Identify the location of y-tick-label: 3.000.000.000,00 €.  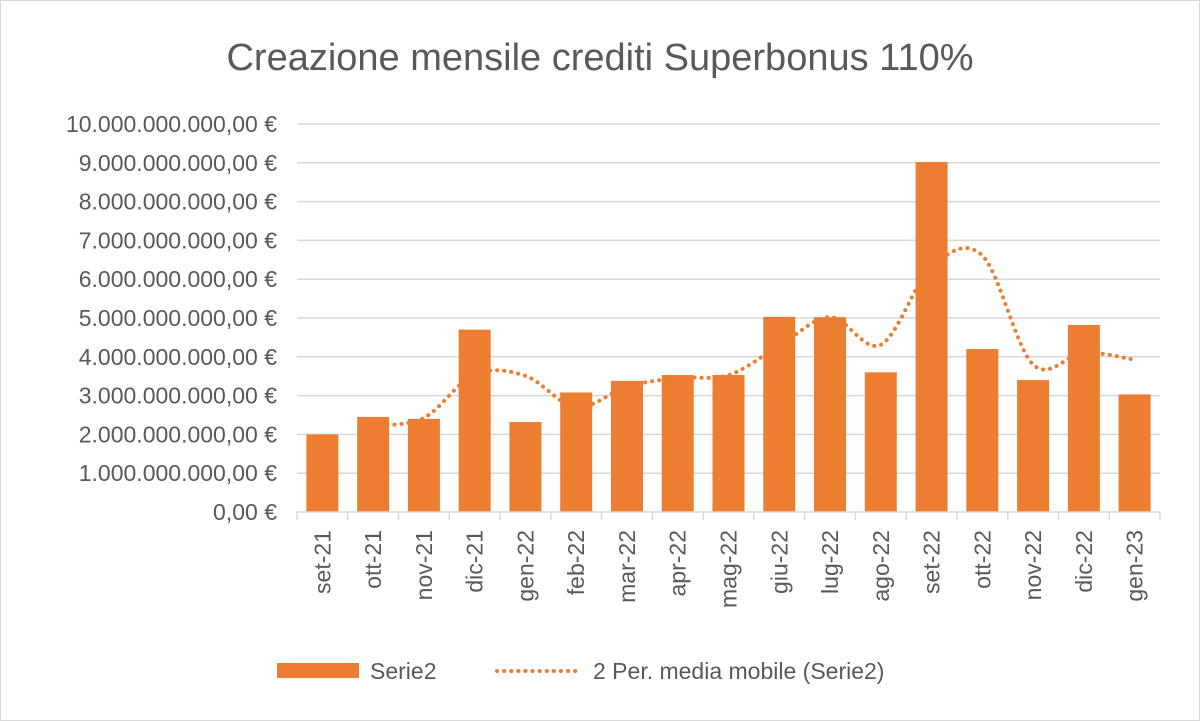
(178, 396).